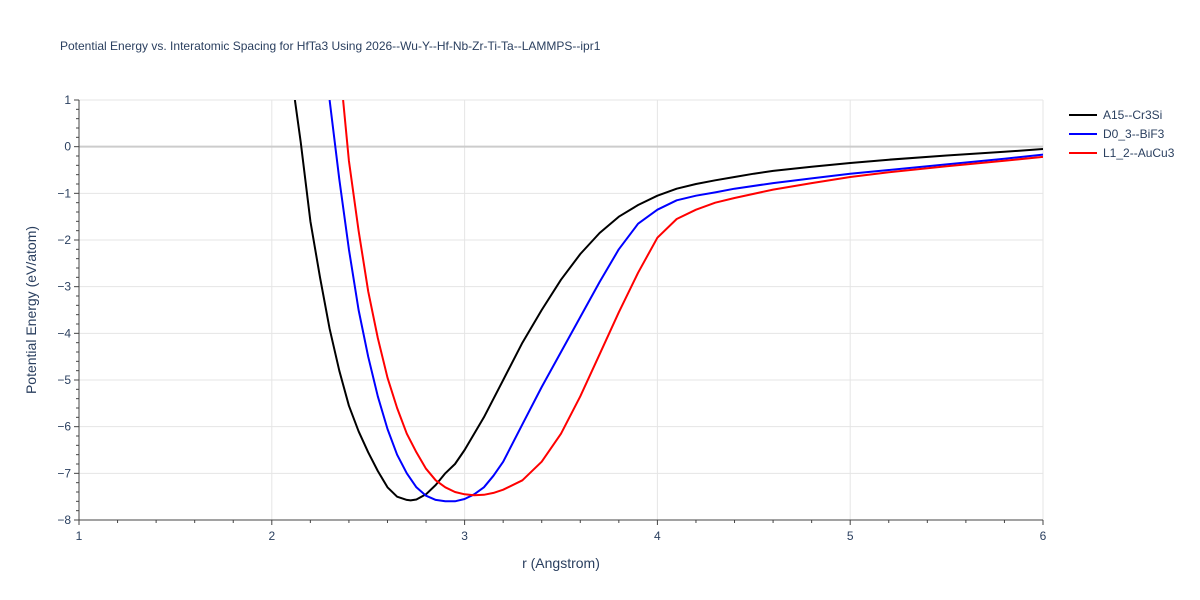 The image size is (1200, 600). Describe the element at coordinates (64, 193) in the screenshot. I see `y-tick-label: −1` at that location.